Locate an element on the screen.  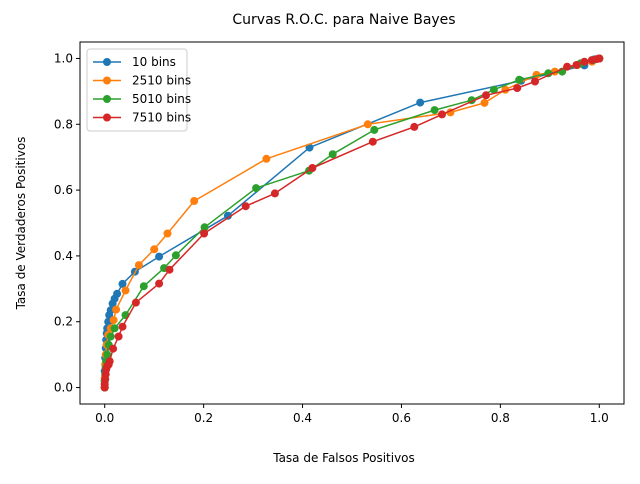
chart-title: Curvas R.O.C. para Naive Bayes is located at coordinates (343, 20).